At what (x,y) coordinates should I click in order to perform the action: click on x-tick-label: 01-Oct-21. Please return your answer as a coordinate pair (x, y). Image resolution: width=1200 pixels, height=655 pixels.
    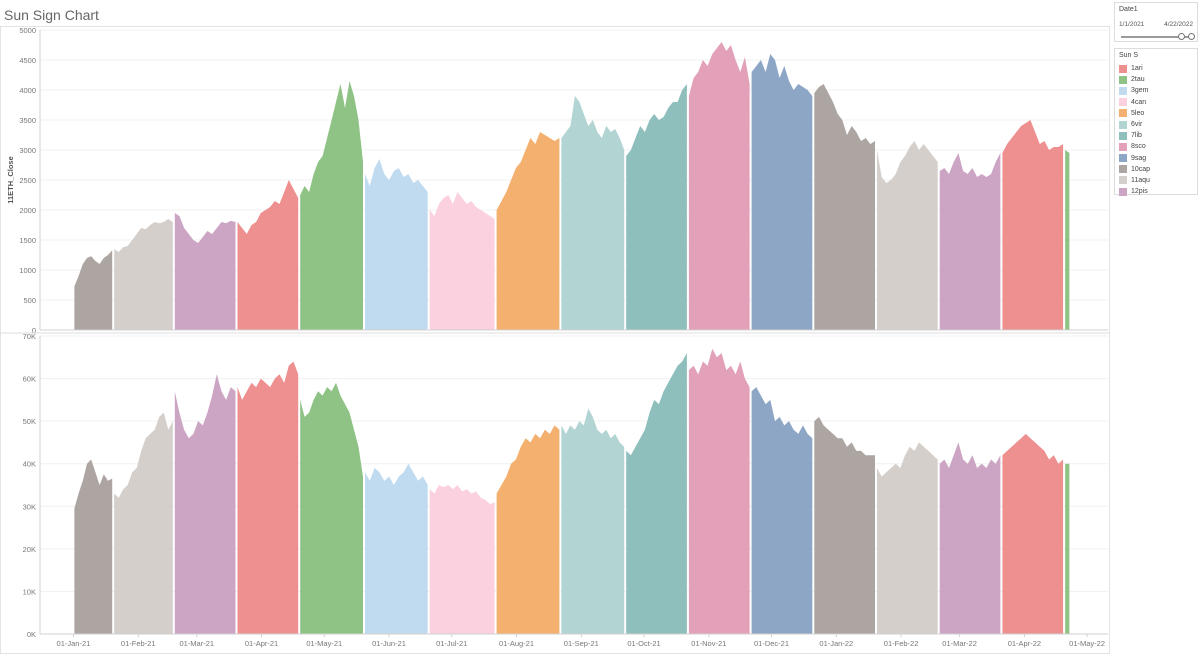
    Looking at the image, I should click on (643, 643).